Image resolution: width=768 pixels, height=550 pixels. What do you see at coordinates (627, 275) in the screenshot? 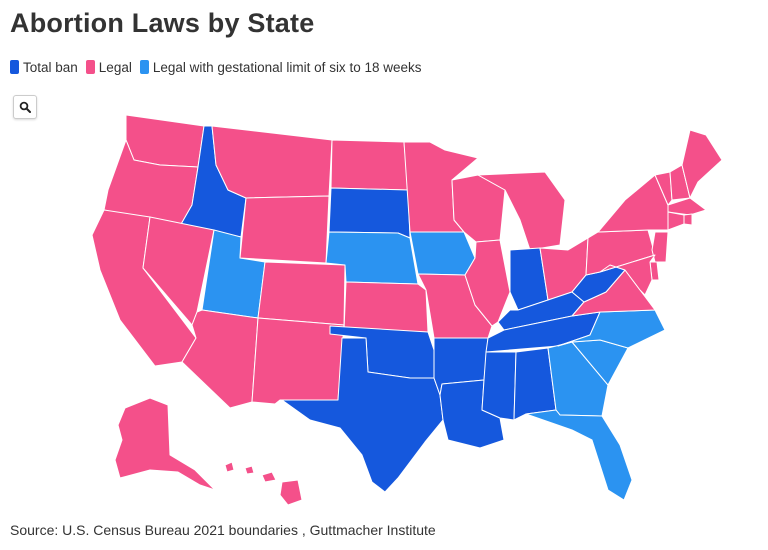
I see `state-md` at bounding box center [627, 275].